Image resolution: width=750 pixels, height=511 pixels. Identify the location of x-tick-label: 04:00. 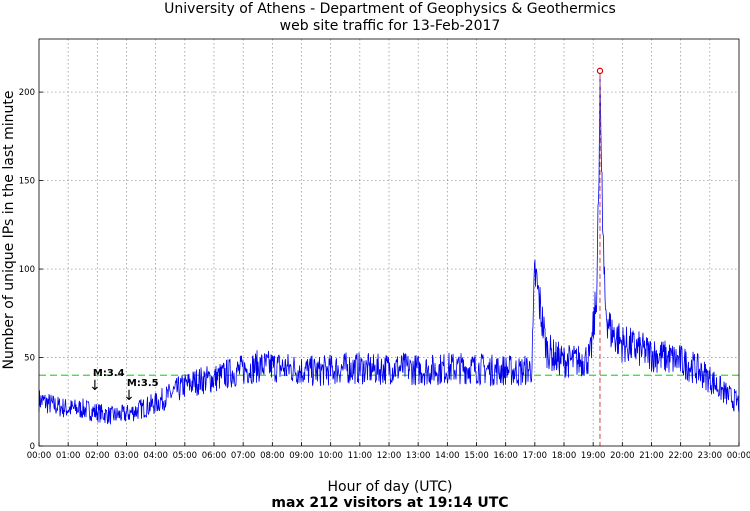
(155, 456).